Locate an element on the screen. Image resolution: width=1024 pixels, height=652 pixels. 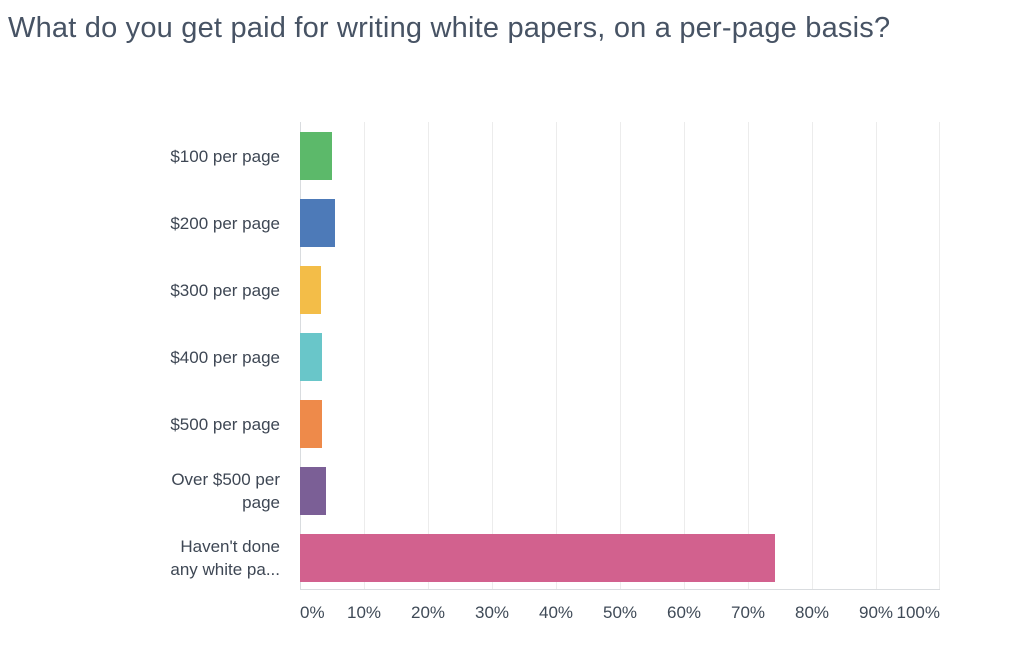
x-axis-ticks: 0% 10% 20% 30% 40% 50% 60% 70% 80% 90% 100% is located at coordinates (620, 615).